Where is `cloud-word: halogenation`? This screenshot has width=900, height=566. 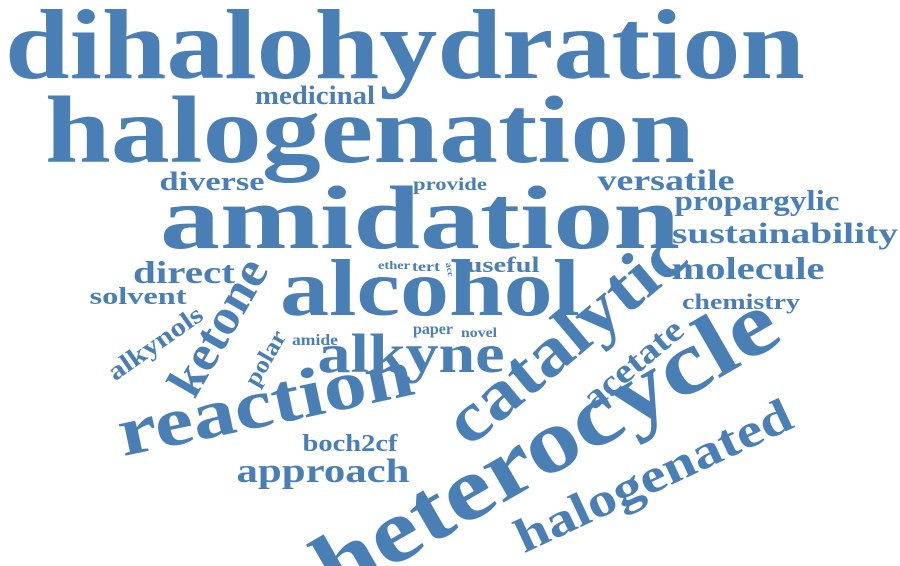
cloud-word: halogenation is located at coordinates (370, 130).